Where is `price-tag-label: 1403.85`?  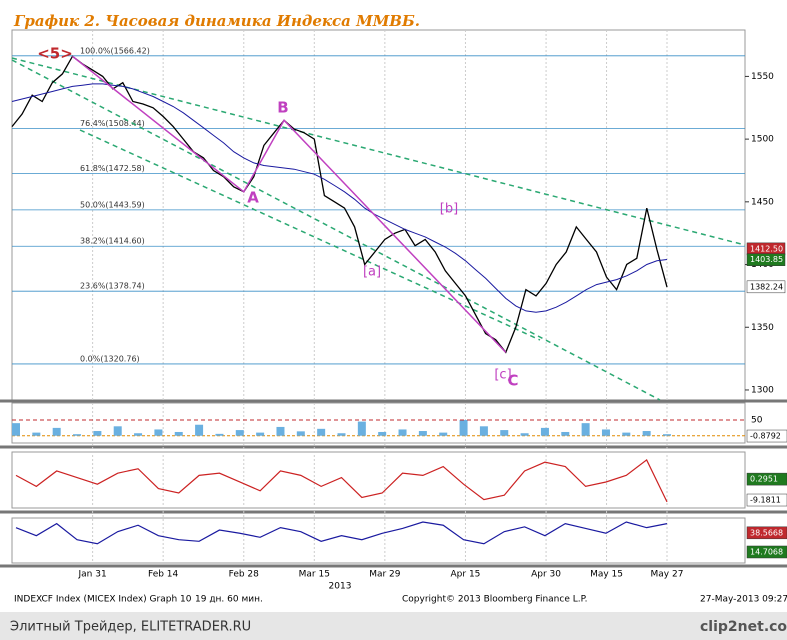
price-tag-label: 1403.85 is located at coordinates (766, 259).